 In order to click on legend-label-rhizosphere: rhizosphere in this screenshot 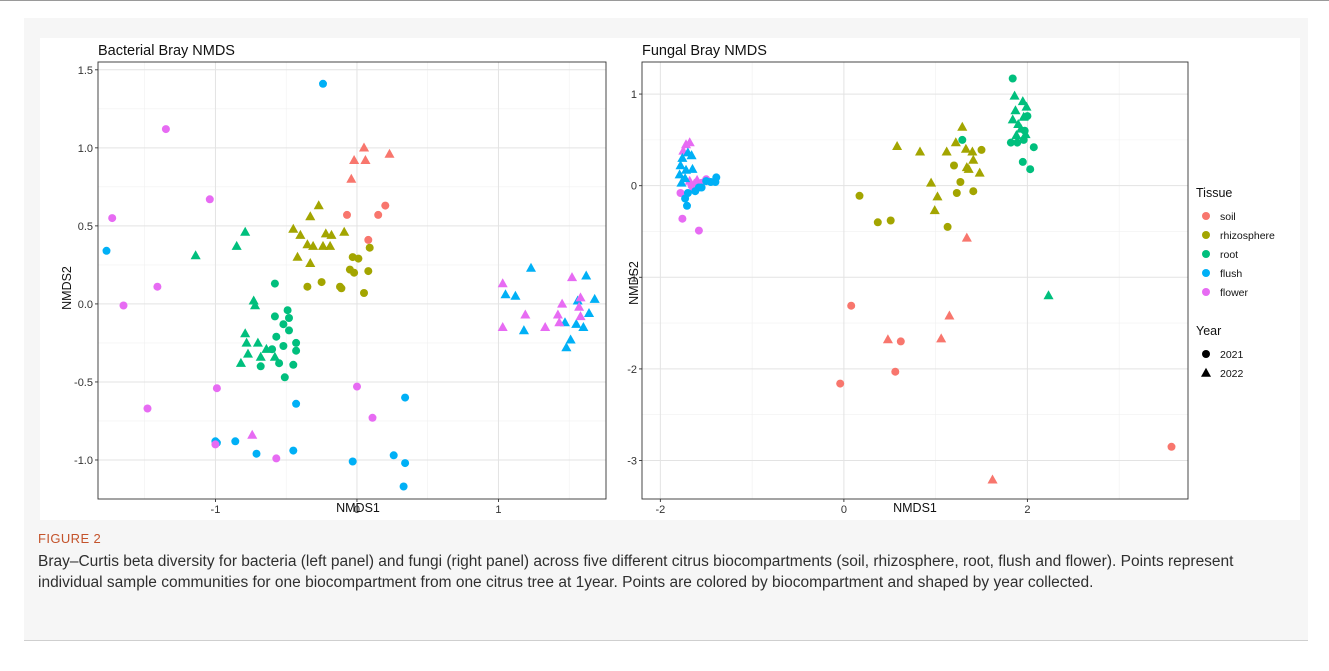, I will do `click(1247, 236)`.